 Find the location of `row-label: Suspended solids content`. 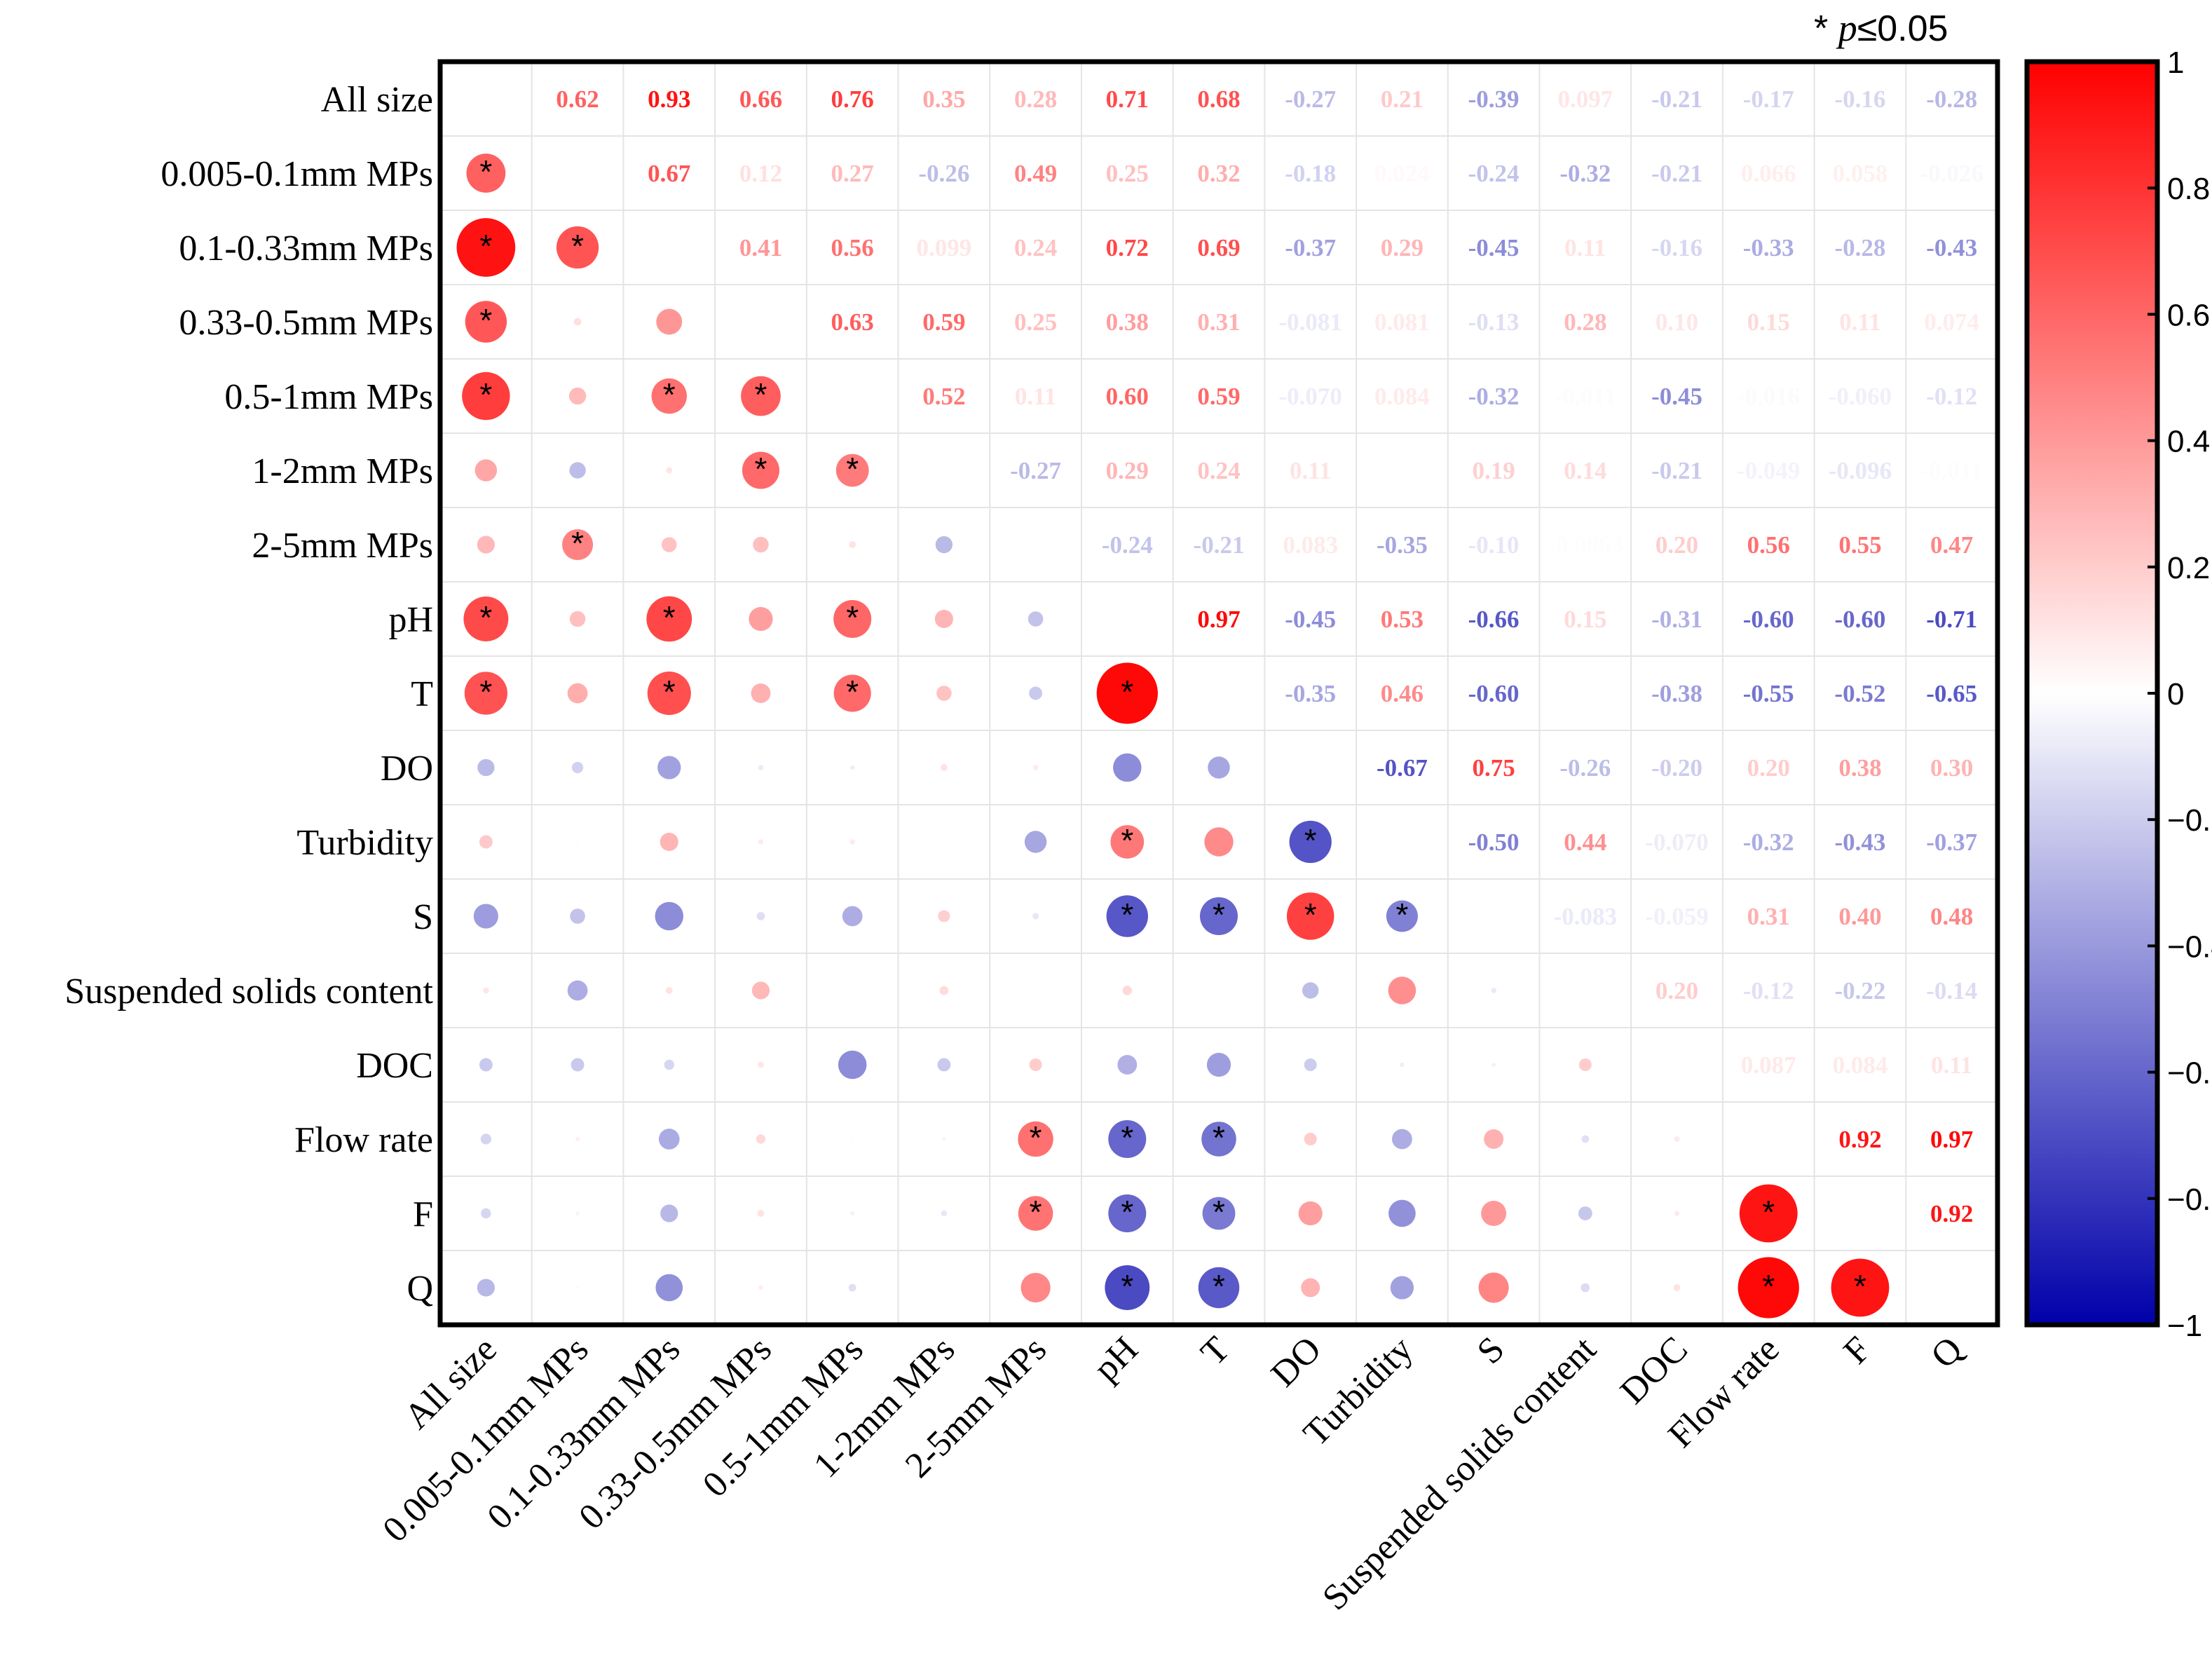

row-label: Suspended solids content is located at coordinates (249, 991).